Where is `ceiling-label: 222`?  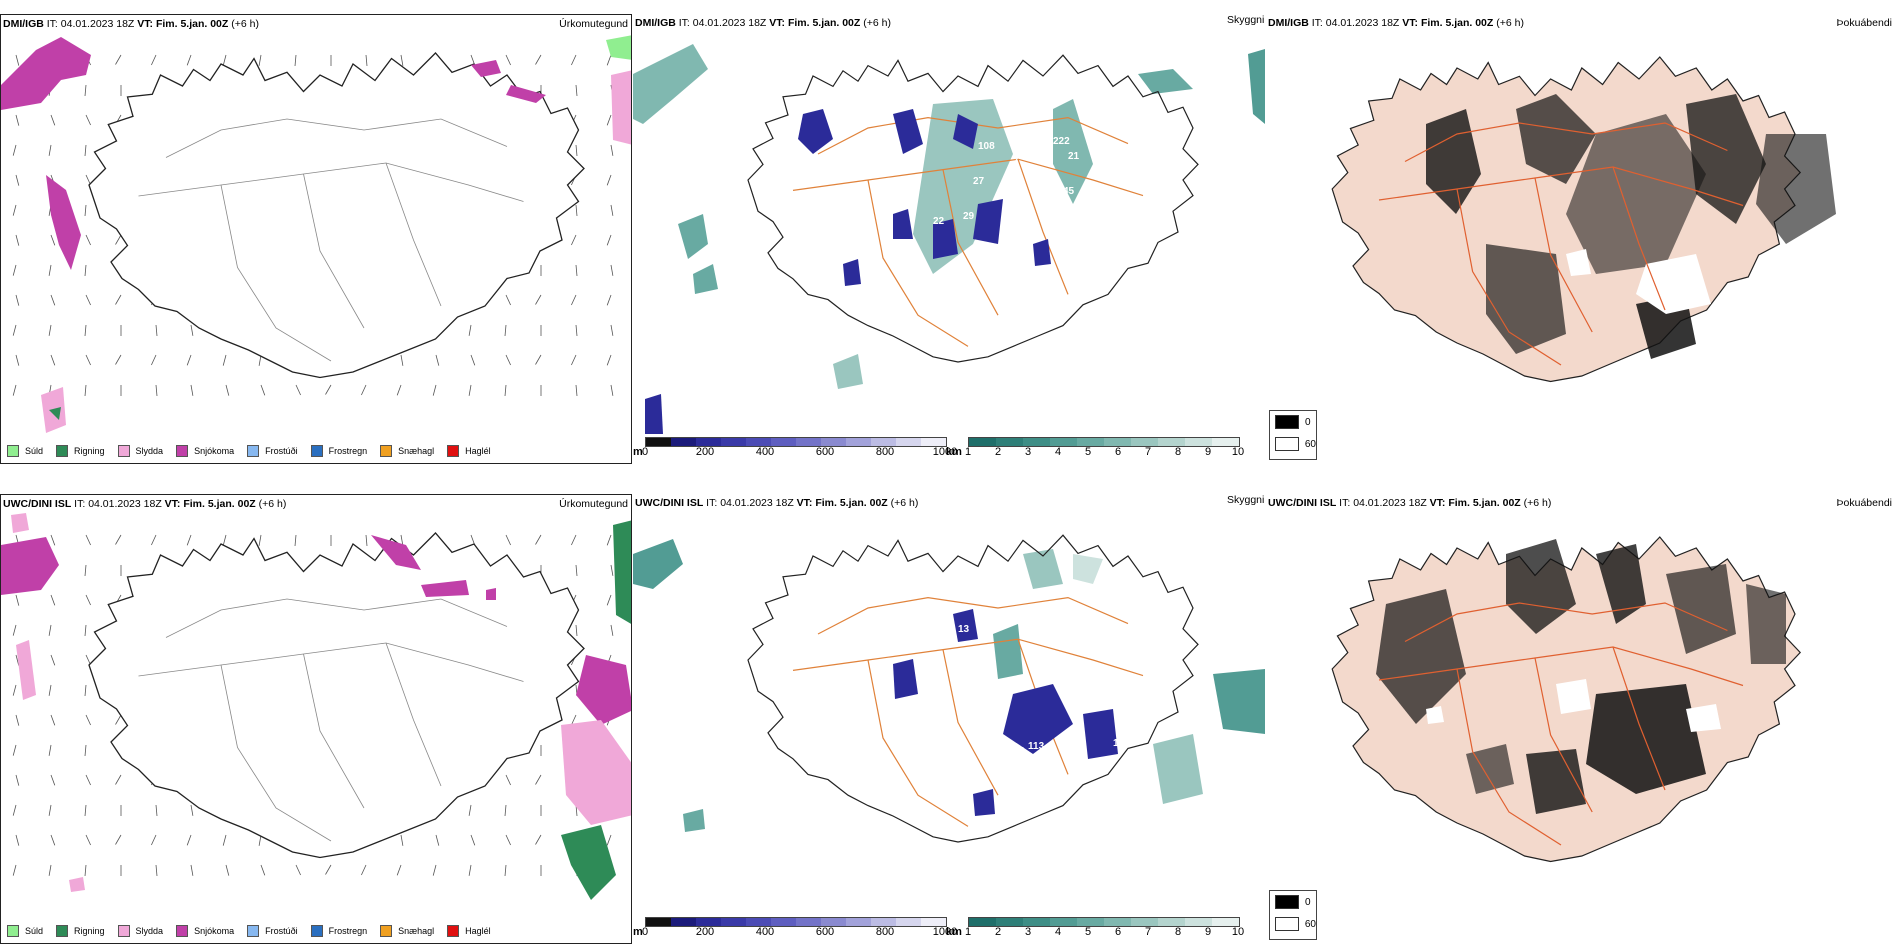
ceiling-label: 222 is located at coordinates (1061, 141).